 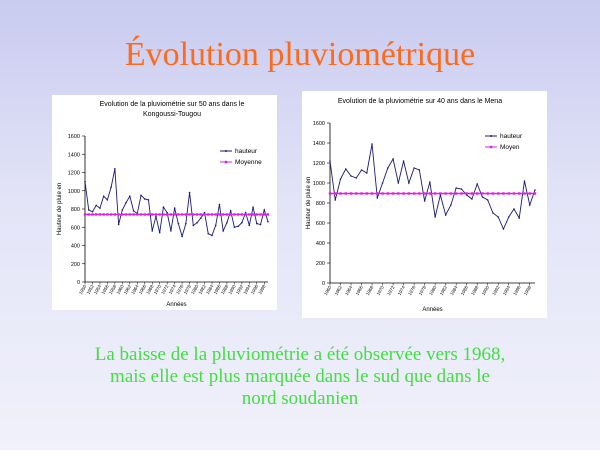 I want to click on x-tick-label: 1968, so click(x=150, y=290).